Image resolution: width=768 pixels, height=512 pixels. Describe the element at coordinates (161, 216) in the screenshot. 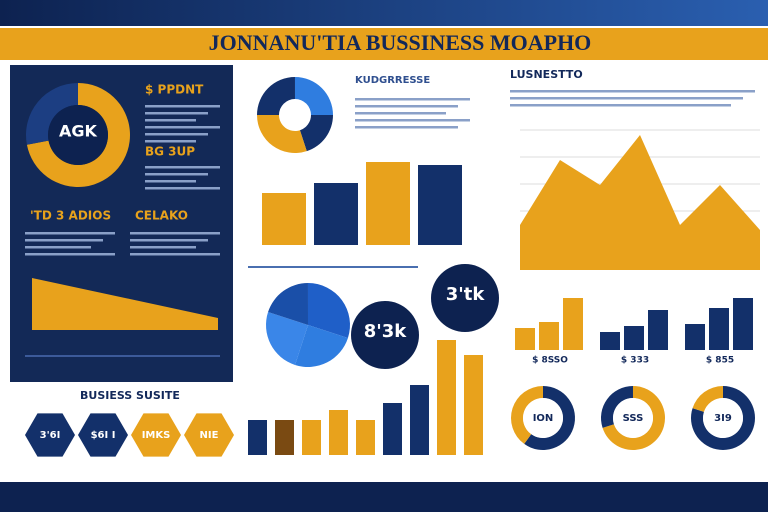

I see `panel-label: CELAKO` at that location.